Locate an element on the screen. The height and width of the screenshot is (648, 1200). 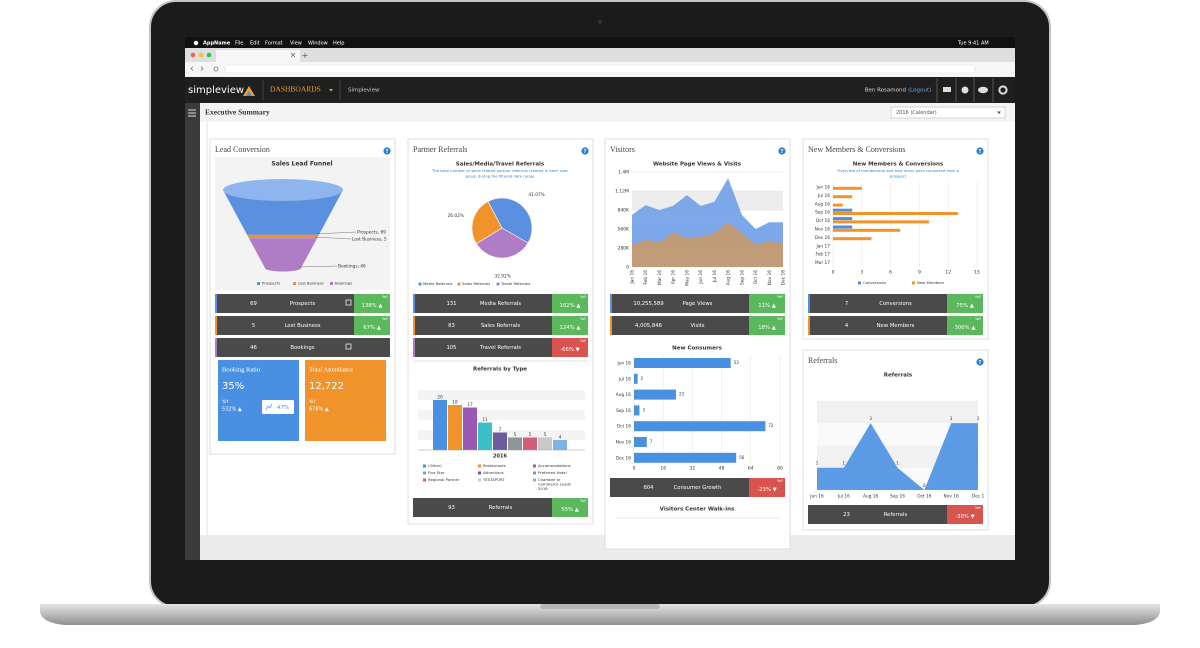
stat-value: 23 is located at coordinates (846, 515).